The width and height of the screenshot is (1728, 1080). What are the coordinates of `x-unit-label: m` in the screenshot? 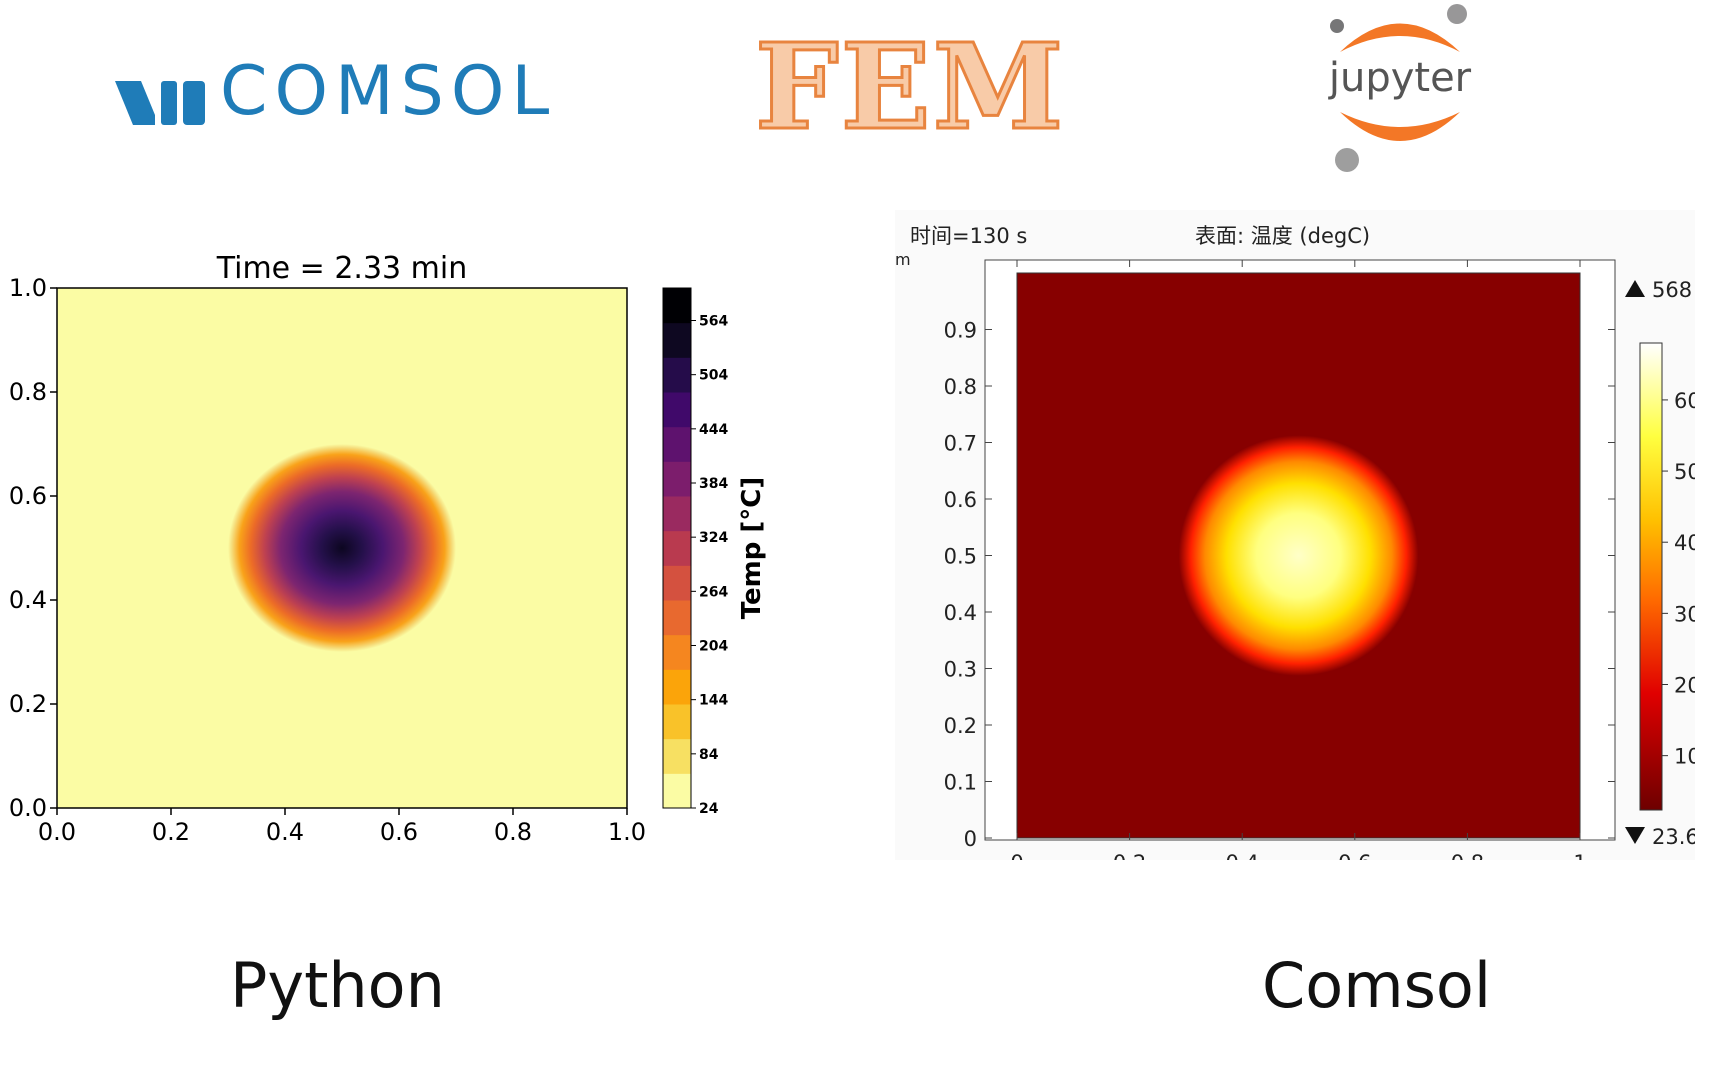 It's located at (1608, 857).